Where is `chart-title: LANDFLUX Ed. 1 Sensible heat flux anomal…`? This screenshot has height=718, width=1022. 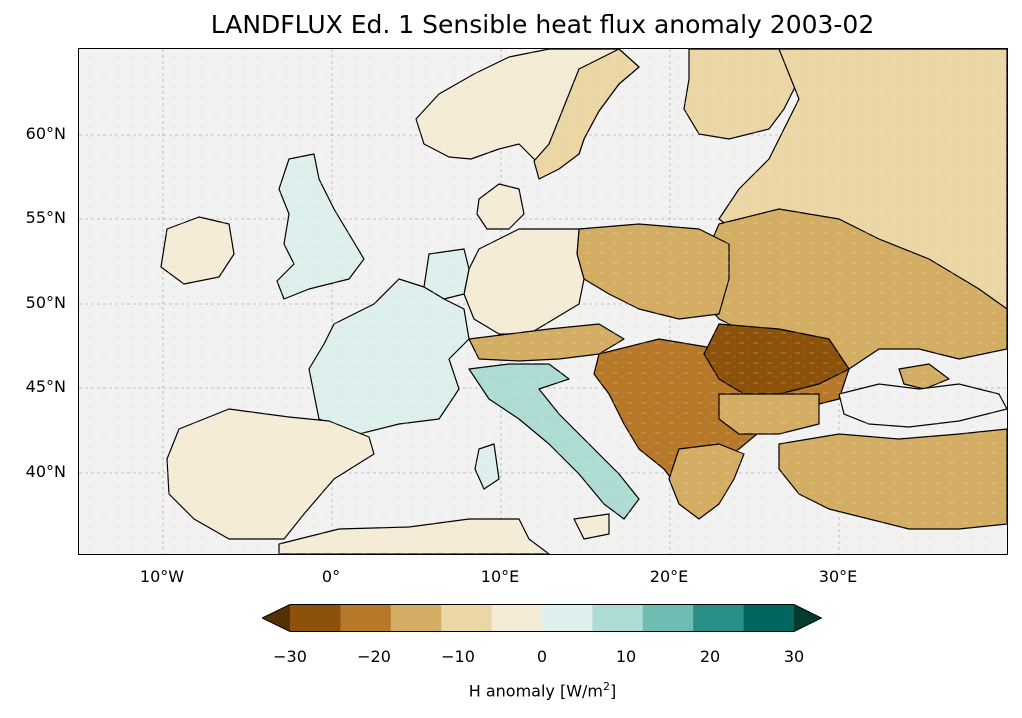 chart-title: LANDFLUX Ed. 1 Sensible heat flux anomal… is located at coordinates (542, 24).